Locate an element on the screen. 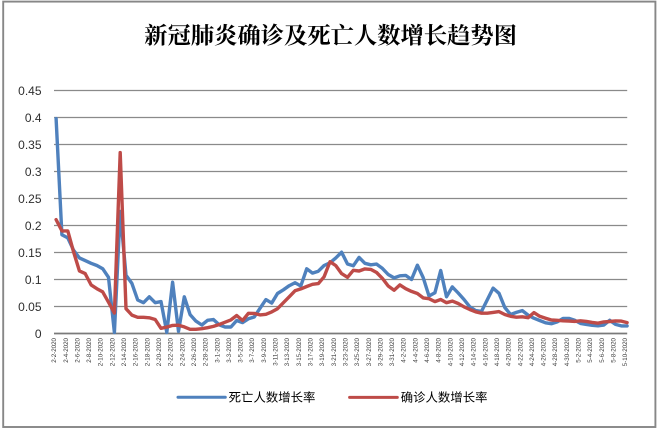  svg-text: 4-4-2020 is located at coordinates (415, 349).